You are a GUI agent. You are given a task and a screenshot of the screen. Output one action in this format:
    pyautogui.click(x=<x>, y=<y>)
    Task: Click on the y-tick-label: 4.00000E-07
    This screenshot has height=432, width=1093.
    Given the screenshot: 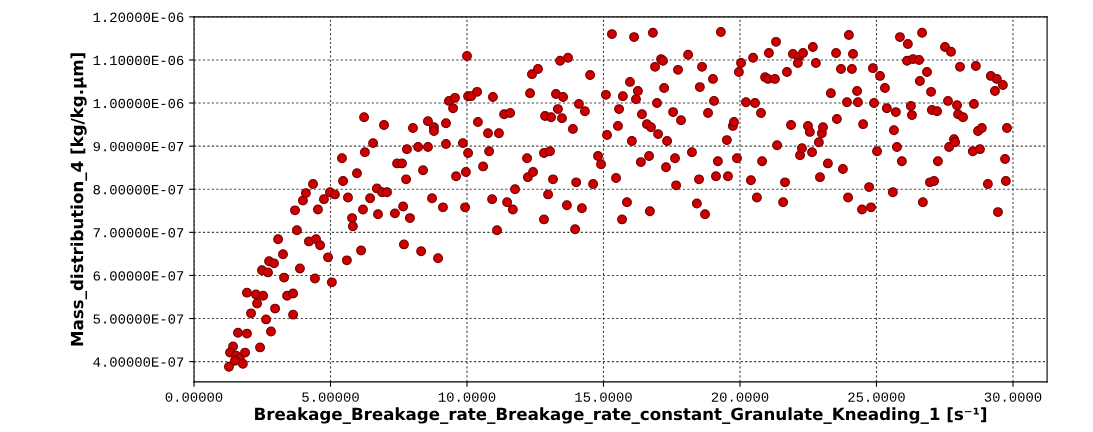 What is the action you would take?
    pyautogui.click(x=138, y=362)
    